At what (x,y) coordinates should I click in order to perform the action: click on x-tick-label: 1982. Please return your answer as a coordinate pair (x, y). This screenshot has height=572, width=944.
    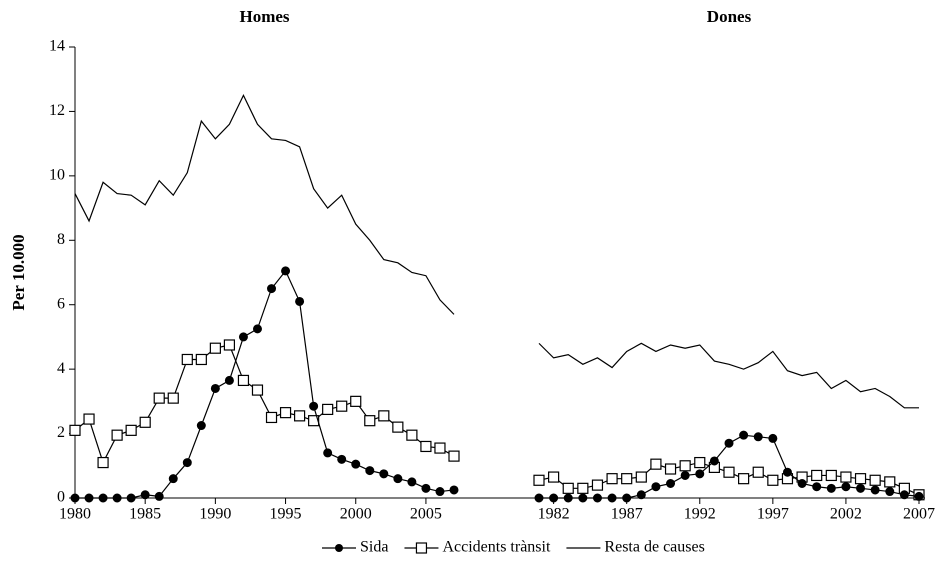
    Looking at the image, I should click on (554, 514).